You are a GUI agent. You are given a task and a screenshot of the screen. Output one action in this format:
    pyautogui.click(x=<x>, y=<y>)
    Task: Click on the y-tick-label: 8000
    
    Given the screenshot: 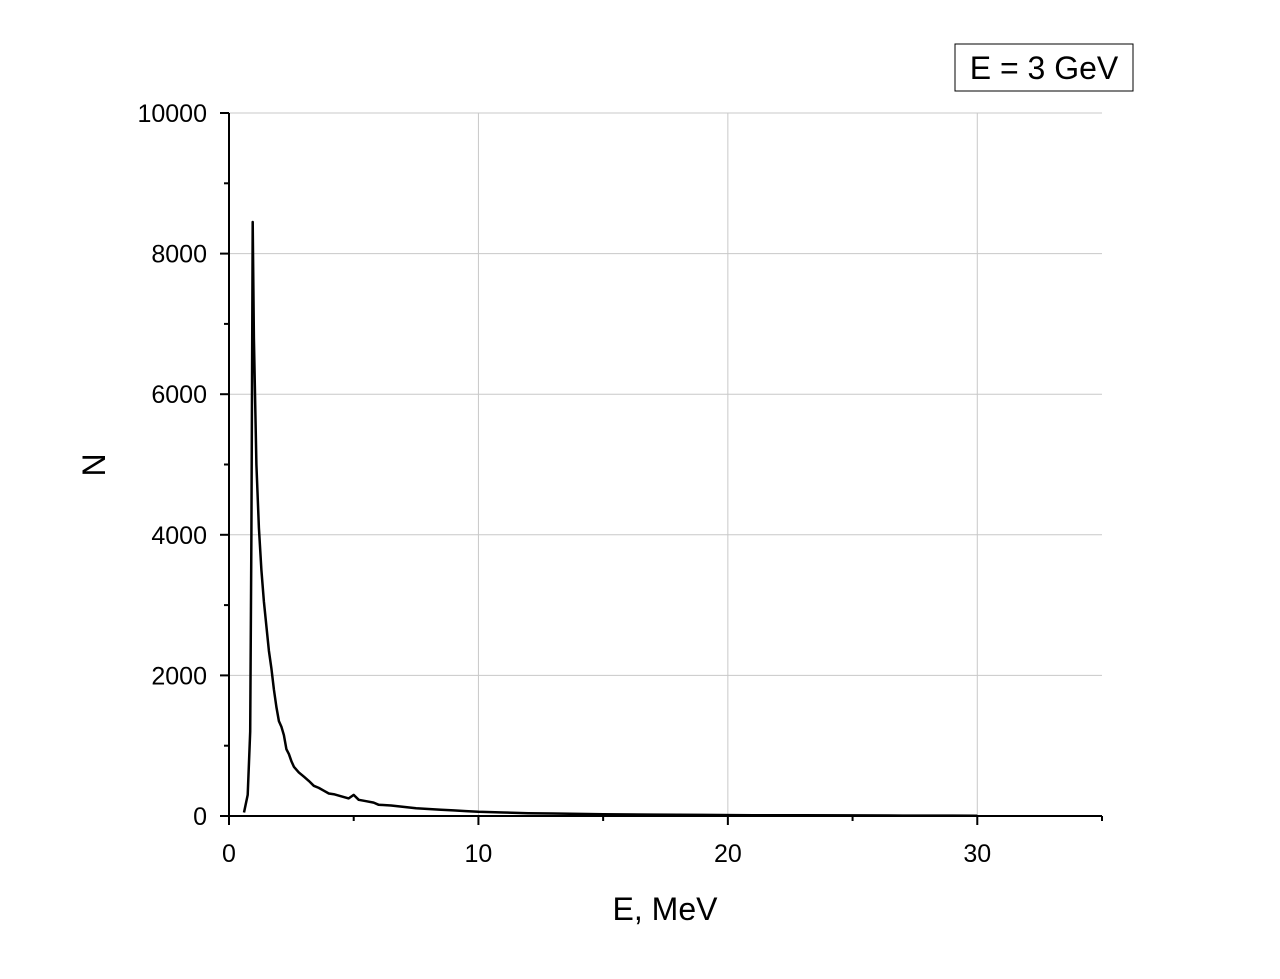 What is the action you would take?
    pyautogui.click(x=179, y=255)
    